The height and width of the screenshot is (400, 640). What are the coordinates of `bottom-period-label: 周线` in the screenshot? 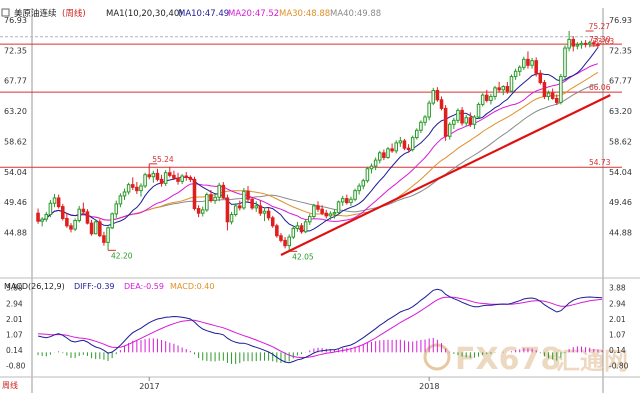 It's located at (10, 385).